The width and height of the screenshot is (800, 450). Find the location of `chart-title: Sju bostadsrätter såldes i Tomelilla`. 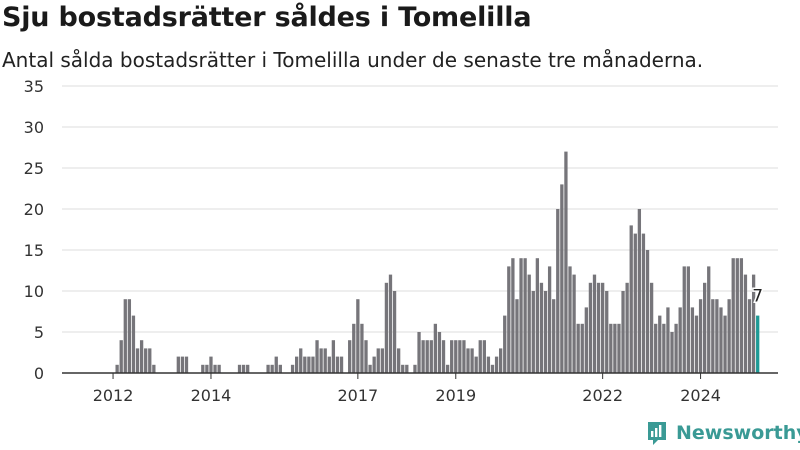

chart-title: Sju bostadsrätter såldes i Tomelilla is located at coordinates (267, 17).